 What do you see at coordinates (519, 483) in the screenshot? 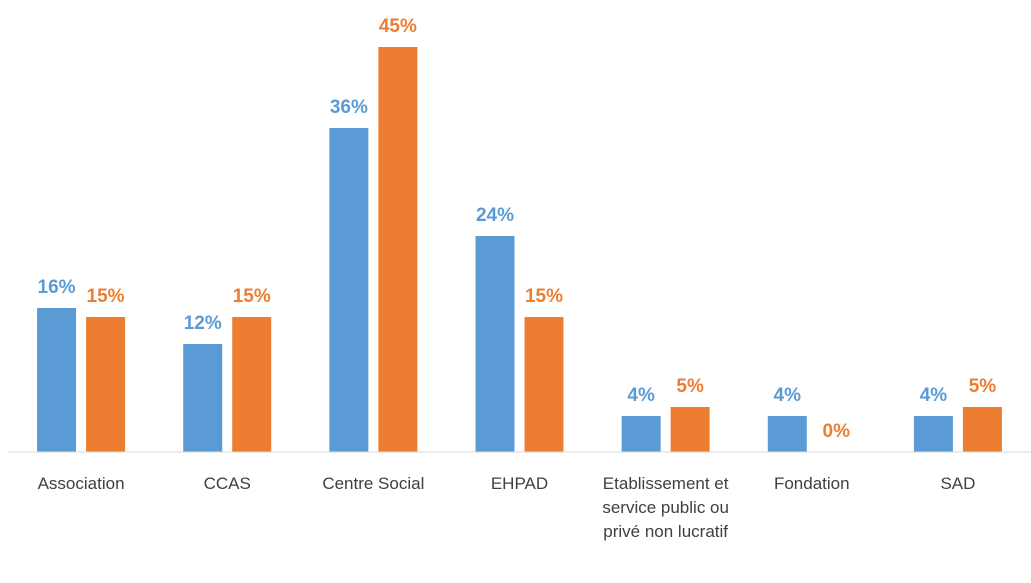
I see `x-tick-label: EHPAD` at bounding box center [519, 483].